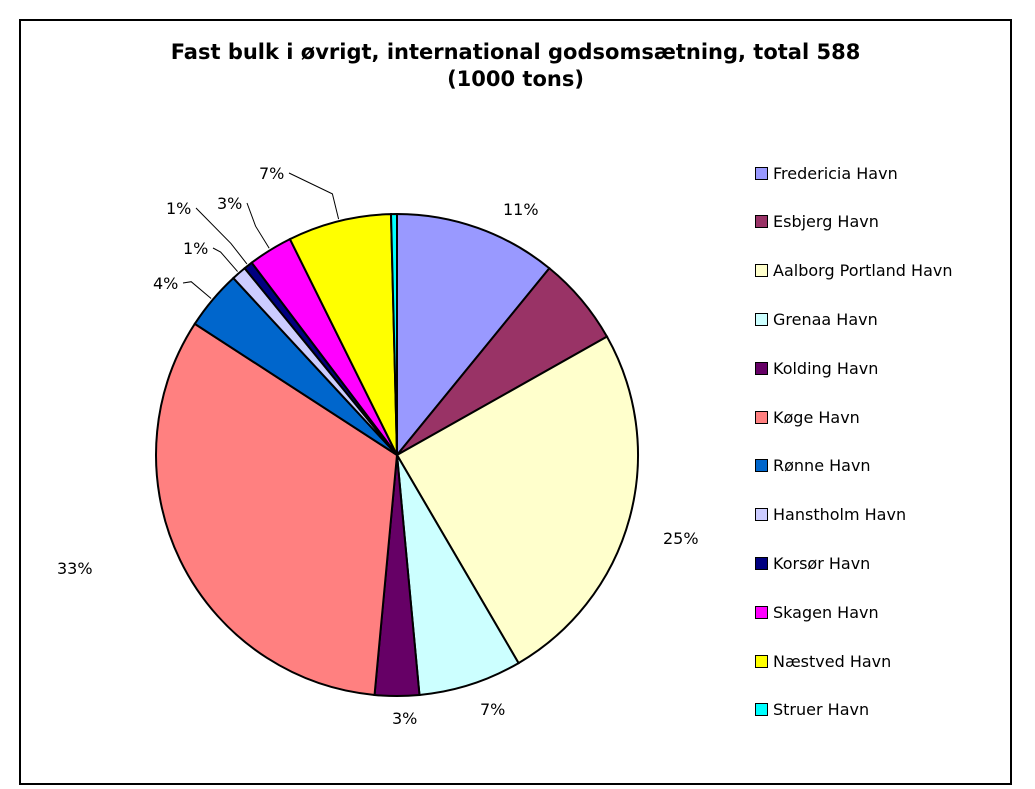 The image size is (1035, 789). Describe the element at coordinates (761, 465) in the screenshot. I see `legend-swatch-roenne-havn` at that location.